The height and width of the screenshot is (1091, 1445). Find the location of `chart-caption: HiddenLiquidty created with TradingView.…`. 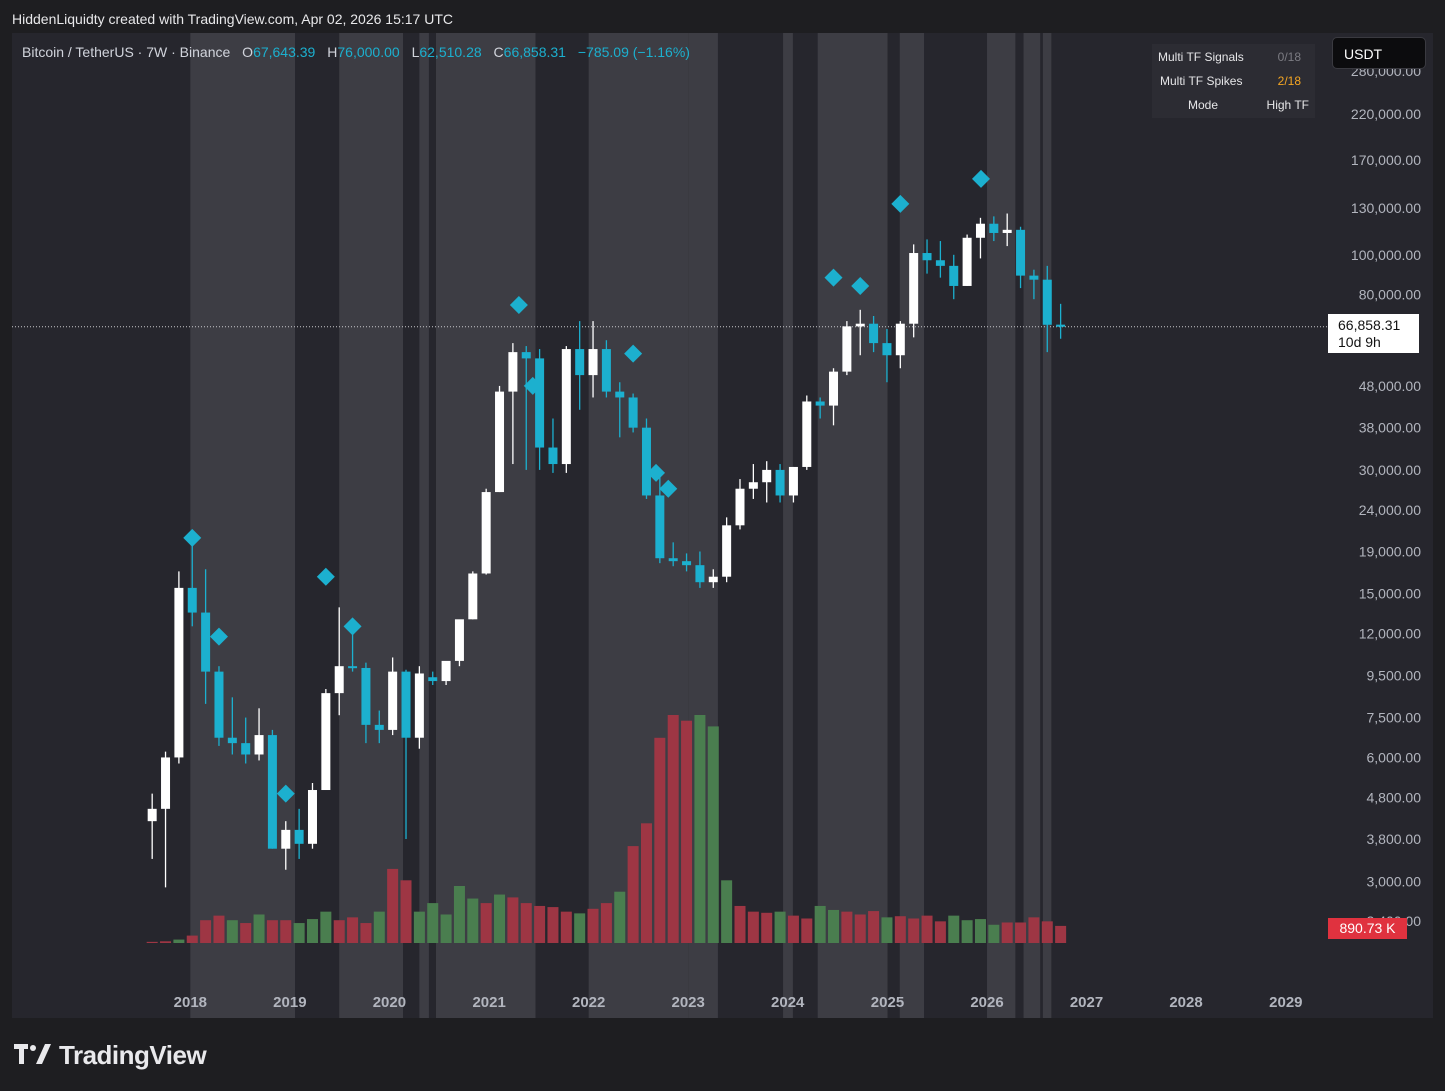

chart-caption: HiddenLiquidty created with TradingView.… is located at coordinates (232, 19).